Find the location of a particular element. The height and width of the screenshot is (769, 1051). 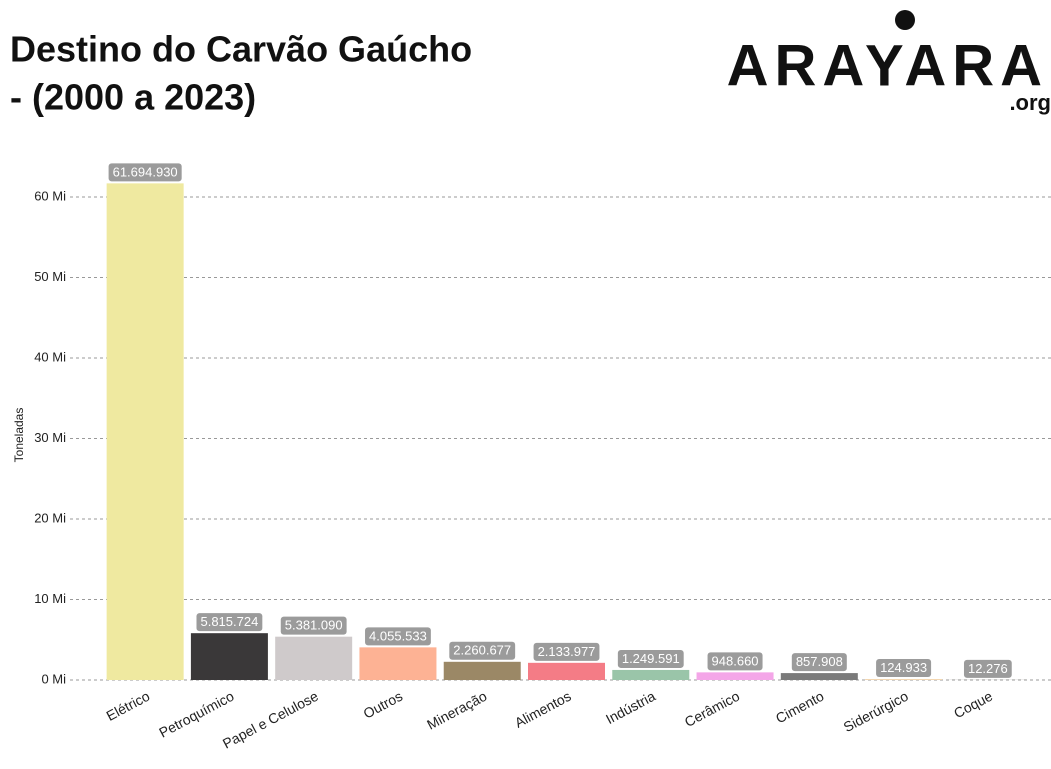

value-label: 4.055.533 is located at coordinates (398, 635).